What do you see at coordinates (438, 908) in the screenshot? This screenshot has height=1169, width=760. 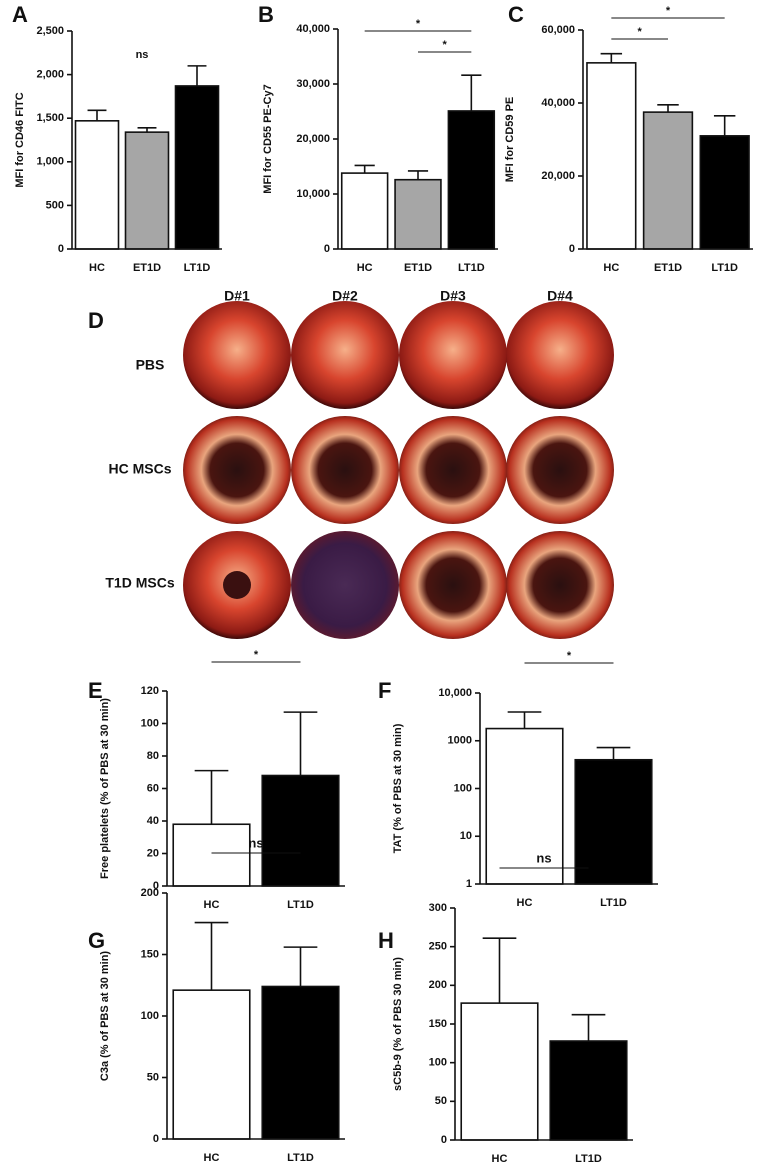 I see `y-tick-label: 300` at bounding box center [438, 908].